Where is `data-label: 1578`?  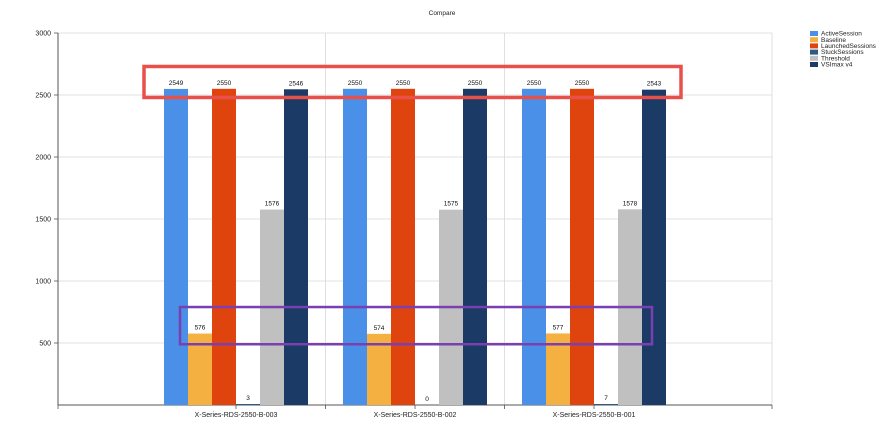
data-label: 1578 is located at coordinates (630, 203).